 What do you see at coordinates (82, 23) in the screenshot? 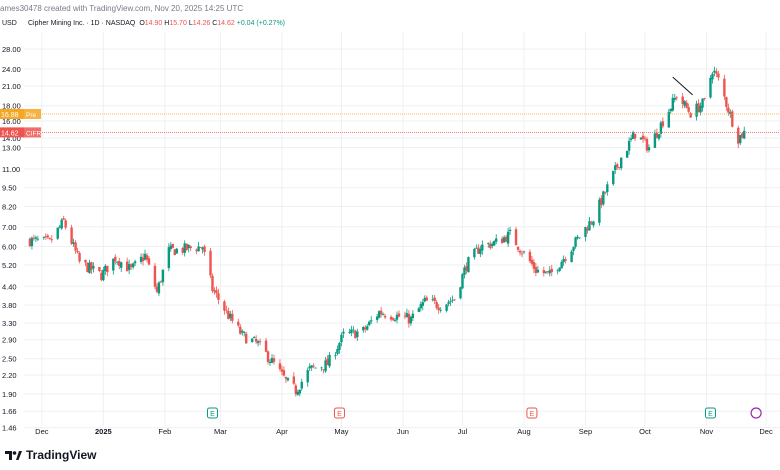
I see `ticker-name: Cipher Mining Inc. · 1D · NASDAQ` at bounding box center [82, 23].